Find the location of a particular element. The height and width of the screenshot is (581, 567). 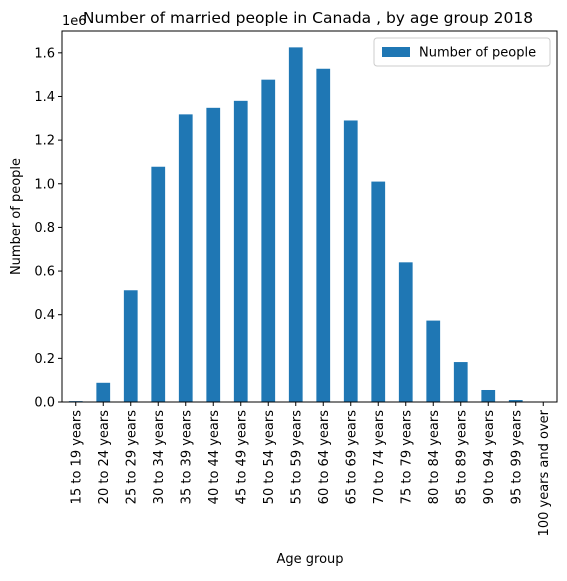

y-tick-label-6: 1.0 is located at coordinates (44, 184).